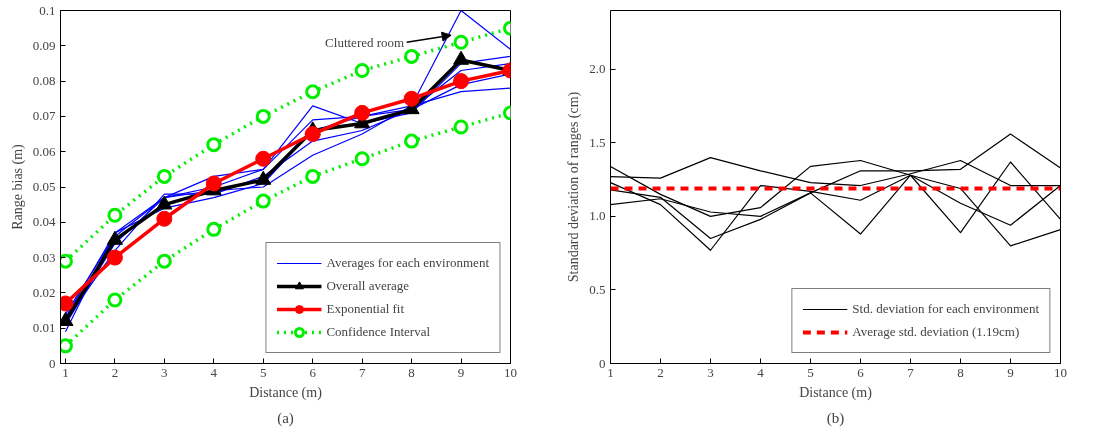 This screenshot has width=1110, height=434. Describe the element at coordinates (44, 222) in the screenshot. I see `y-tick-label: 0.04` at that location.